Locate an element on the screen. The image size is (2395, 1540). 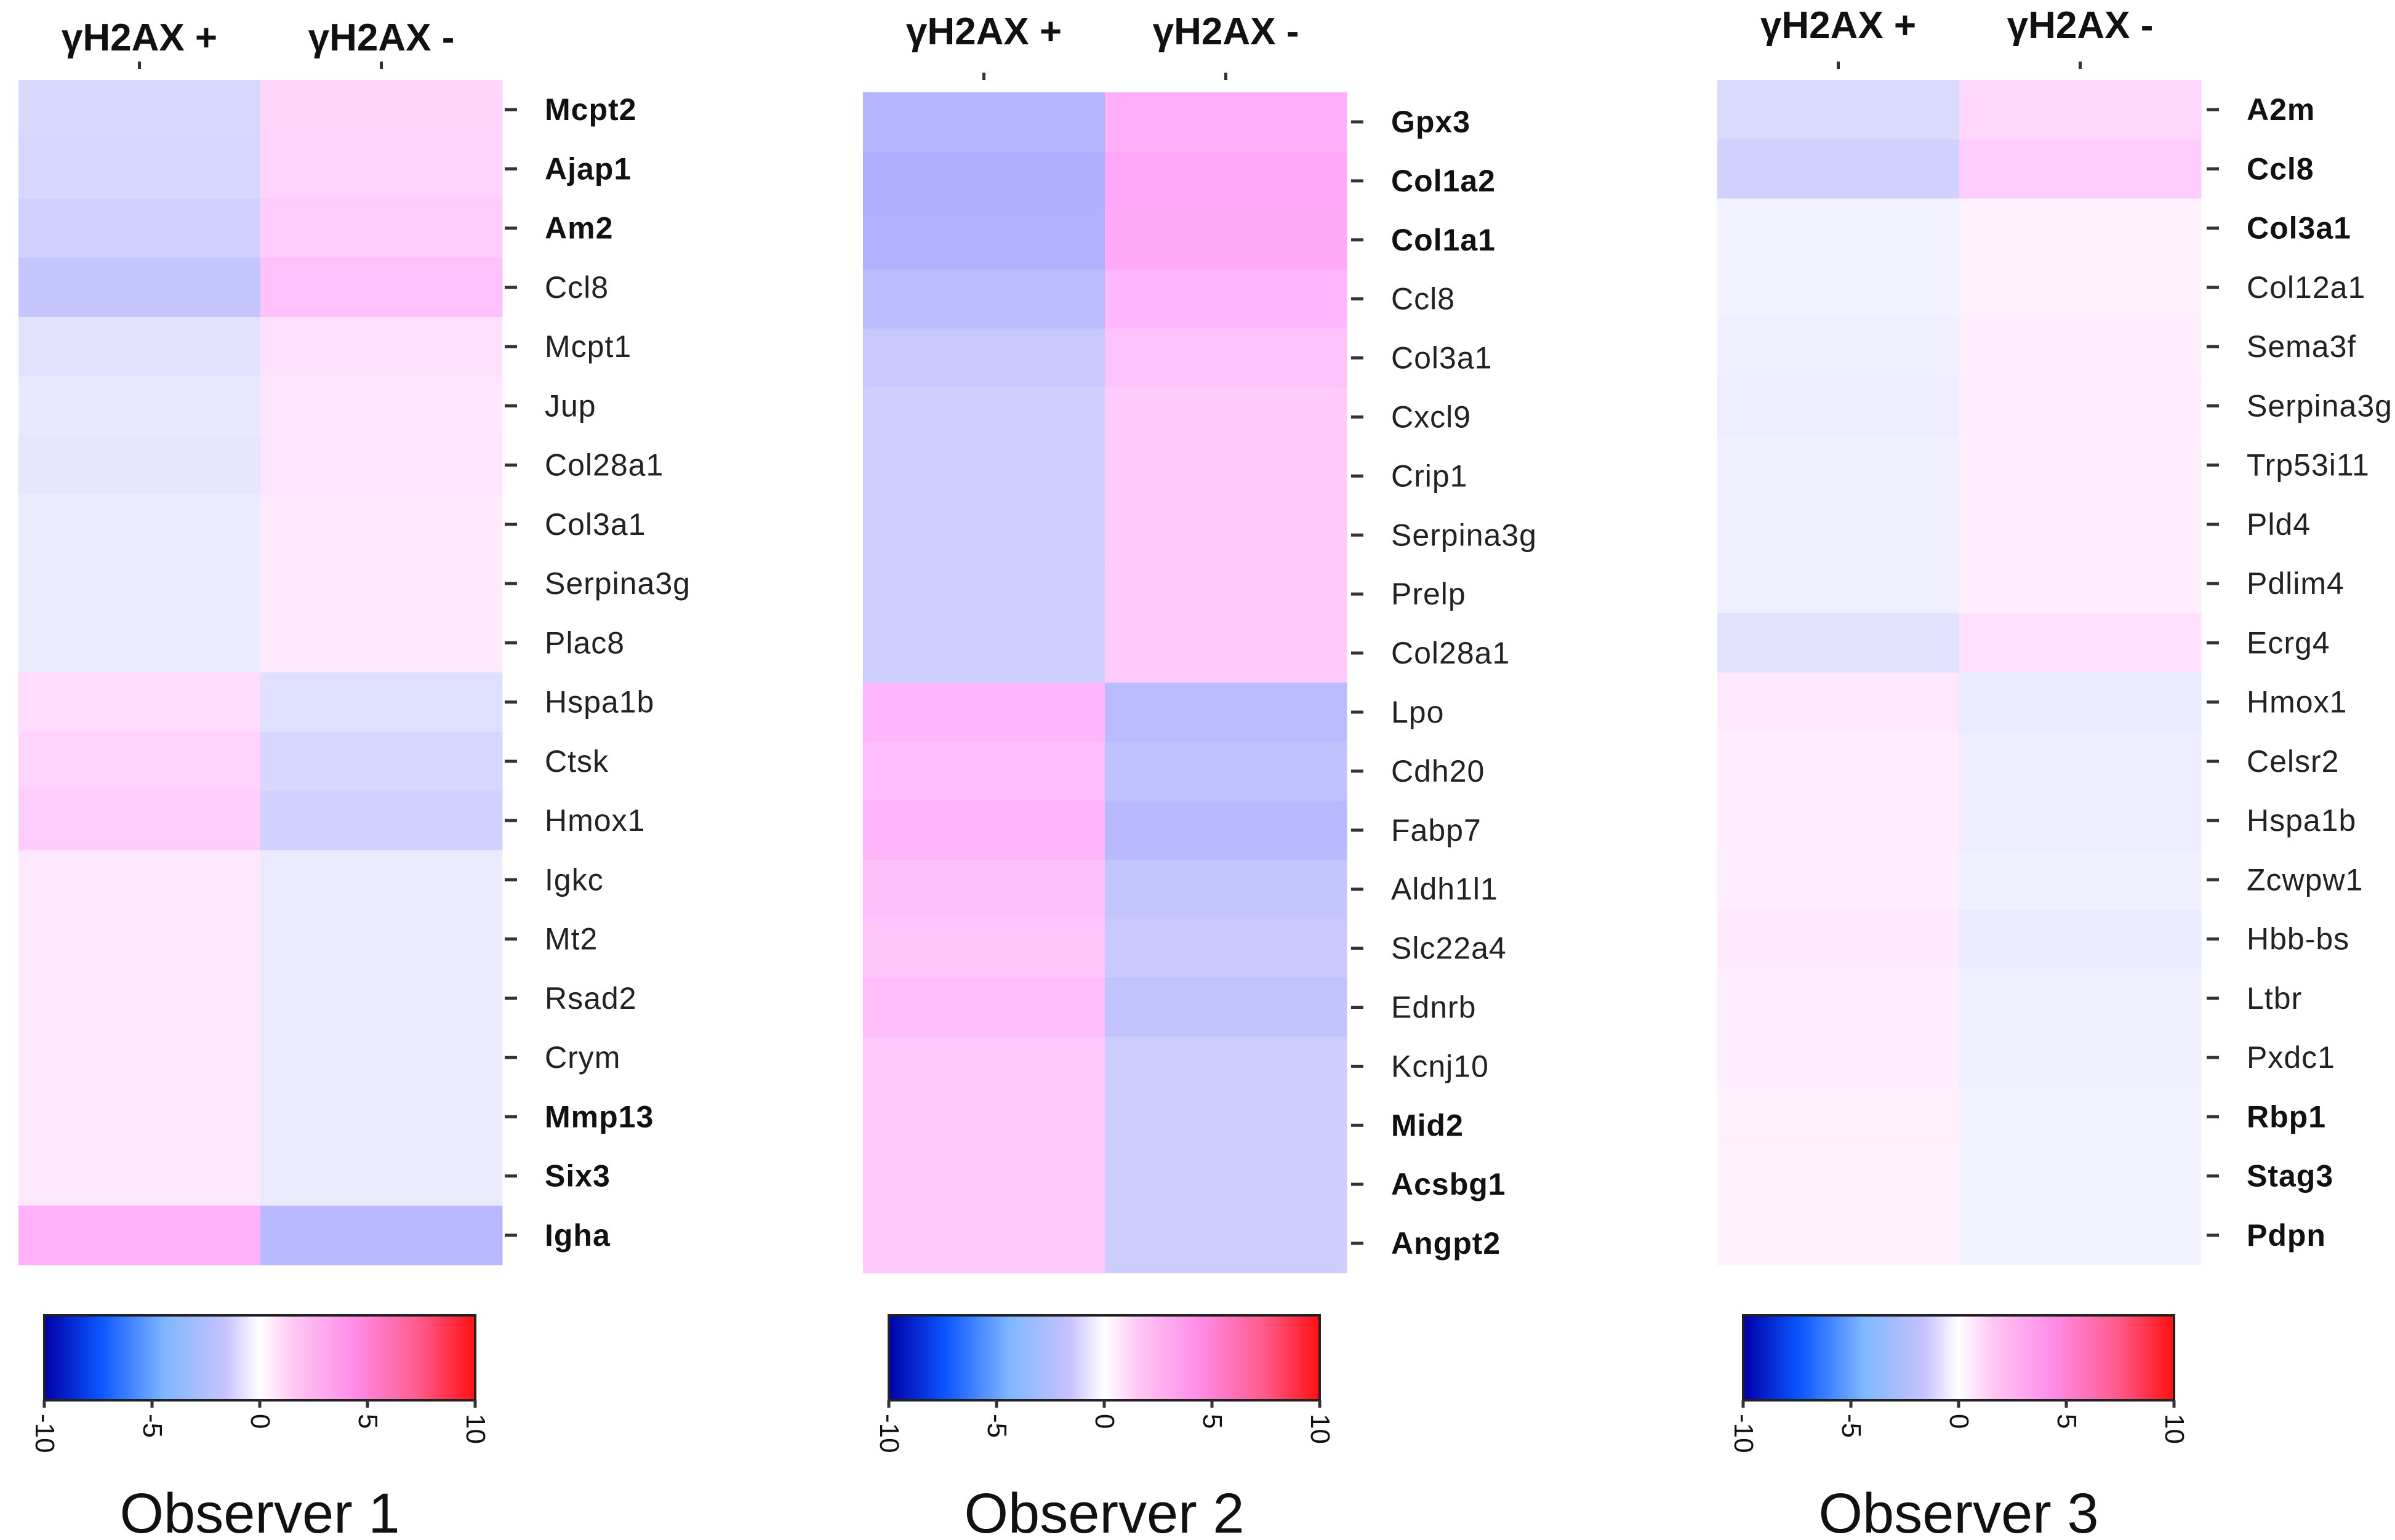
gene-label-fabp7: Fabp7 is located at coordinates (1436, 830).